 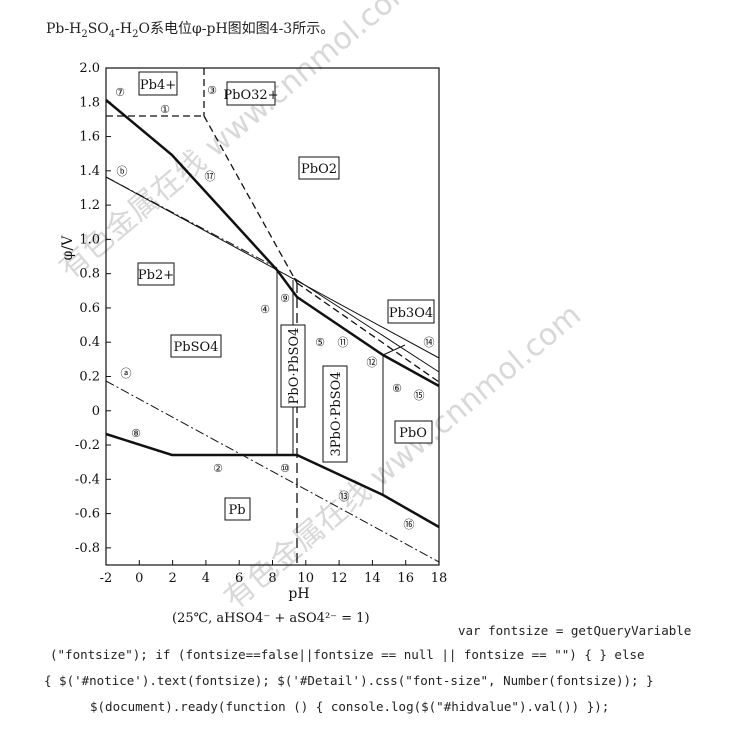 I want to click on pb-label: Pb, so click(x=236, y=510).